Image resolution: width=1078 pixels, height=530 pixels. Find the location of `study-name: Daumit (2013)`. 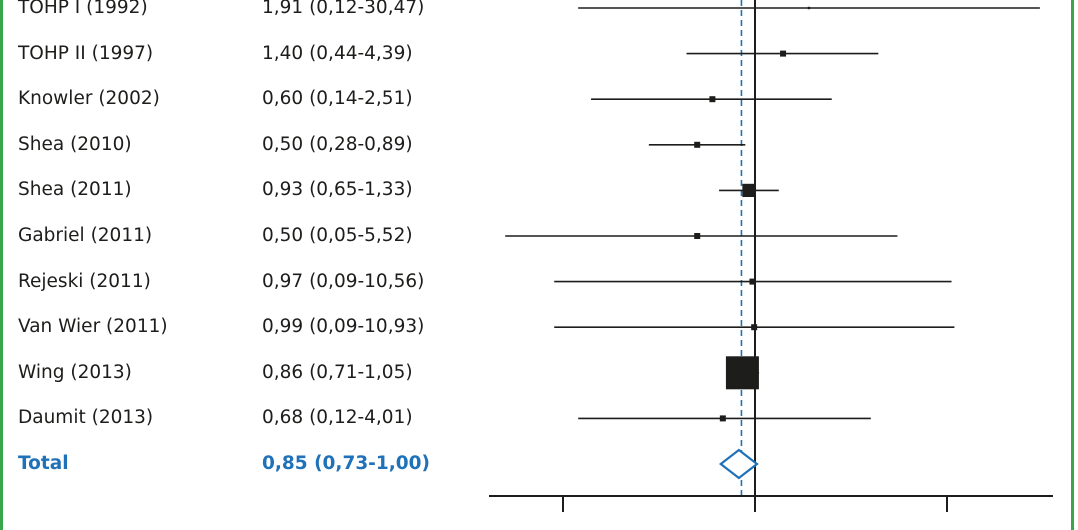

study-name: Daumit (2013) is located at coordinates (86, 418).